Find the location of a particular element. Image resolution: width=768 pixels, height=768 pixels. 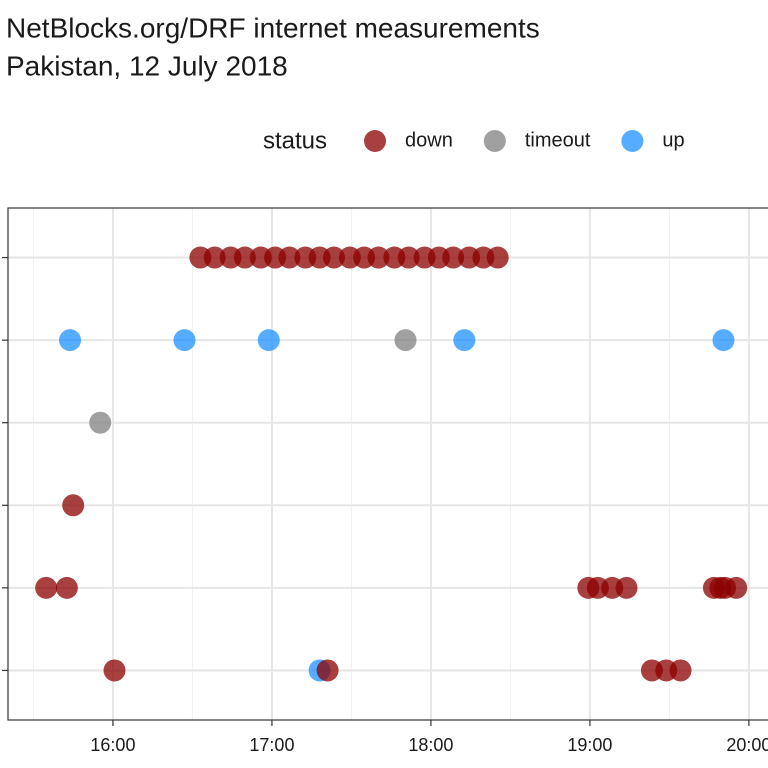

chart-title: NetBlocks.org/DRF internet measurements is located at coordinates (273, 27).